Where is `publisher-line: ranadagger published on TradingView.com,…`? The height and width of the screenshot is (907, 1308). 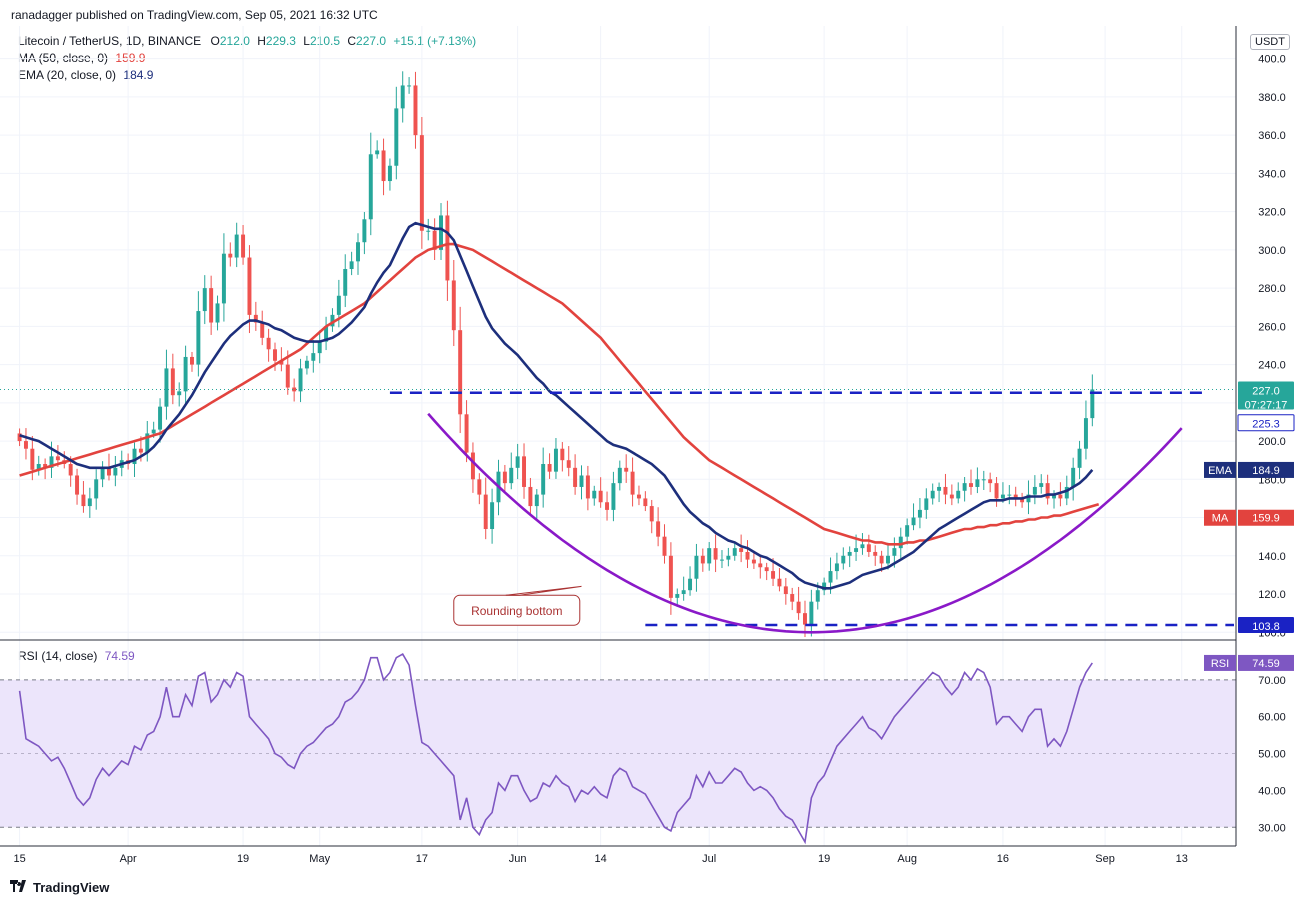
publisher-line: ranadagger published on TradingView.com,… is located at coordinates (194, 15).